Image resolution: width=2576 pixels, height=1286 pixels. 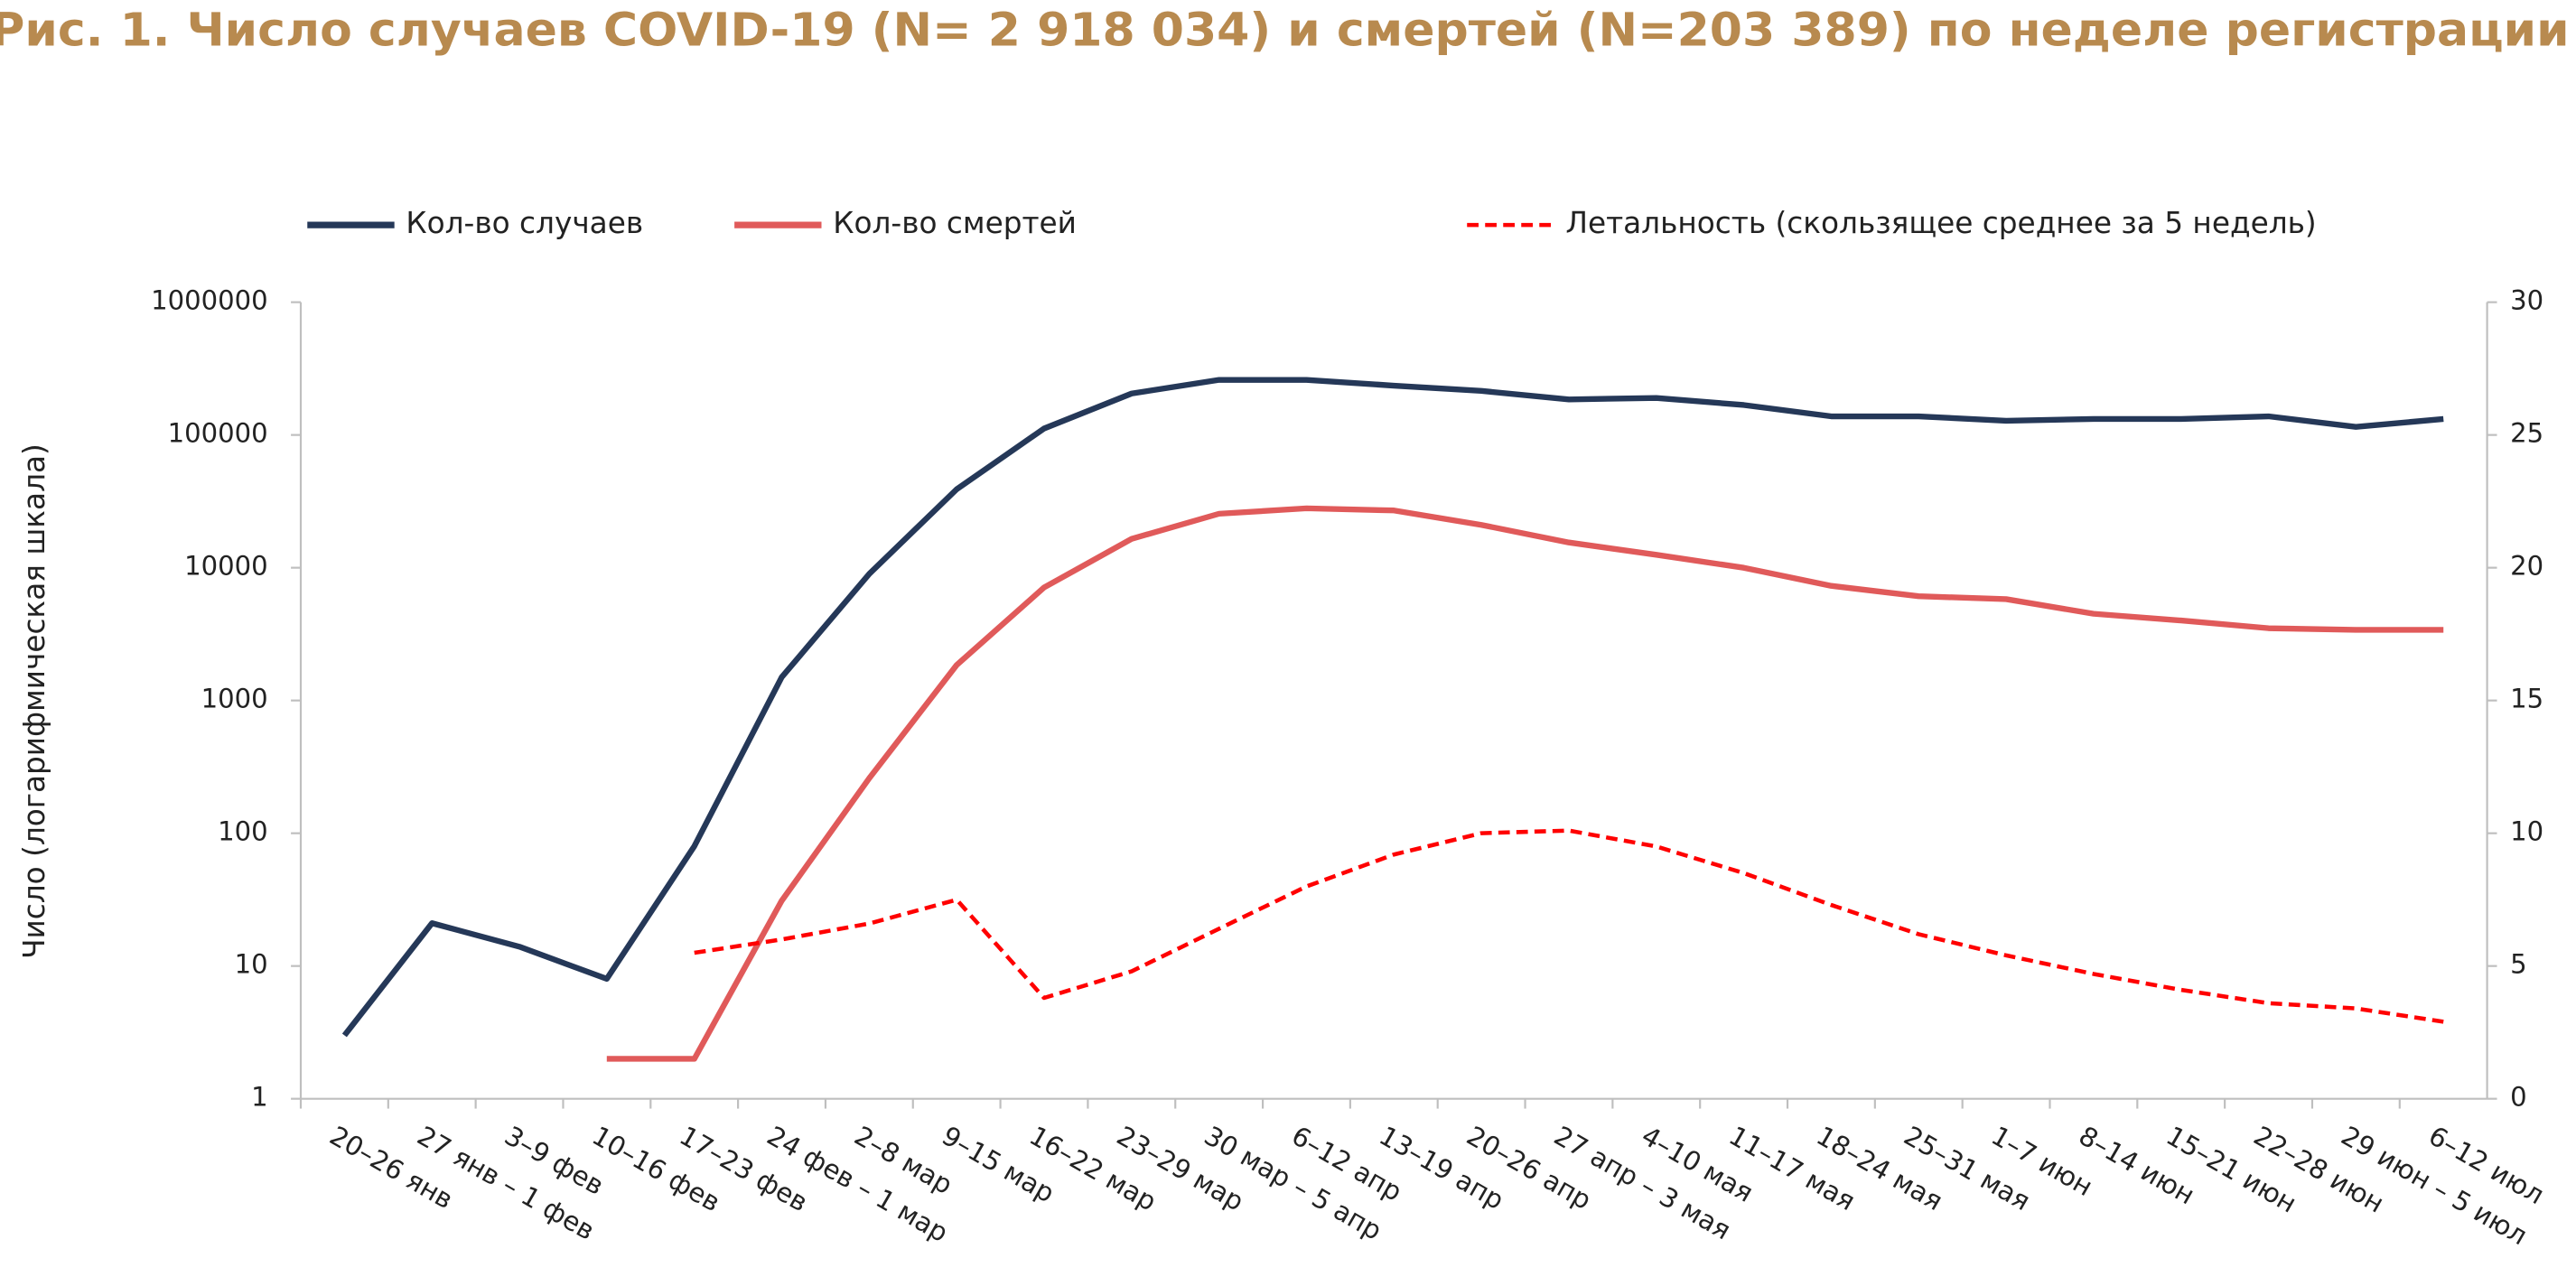 I want to click on y2-tick-label: 10, so click(x=2526, y=831).